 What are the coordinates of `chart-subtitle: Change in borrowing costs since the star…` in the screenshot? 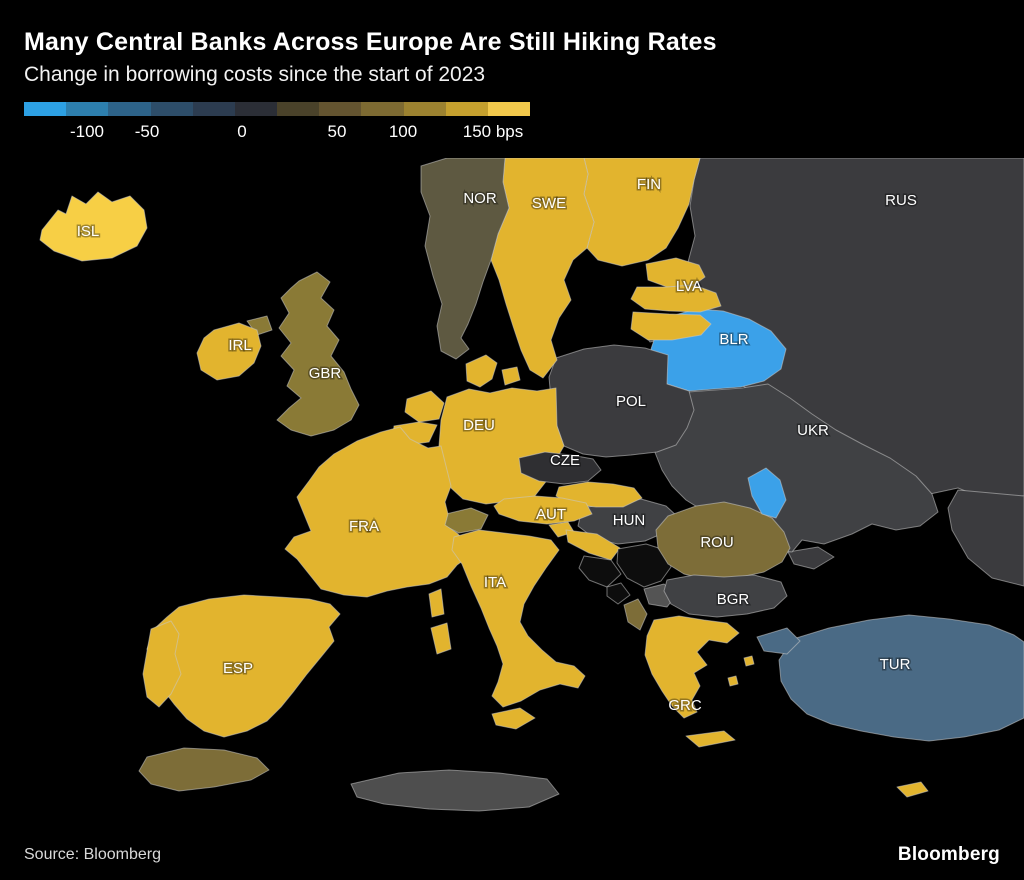 It's located at (255, 74).